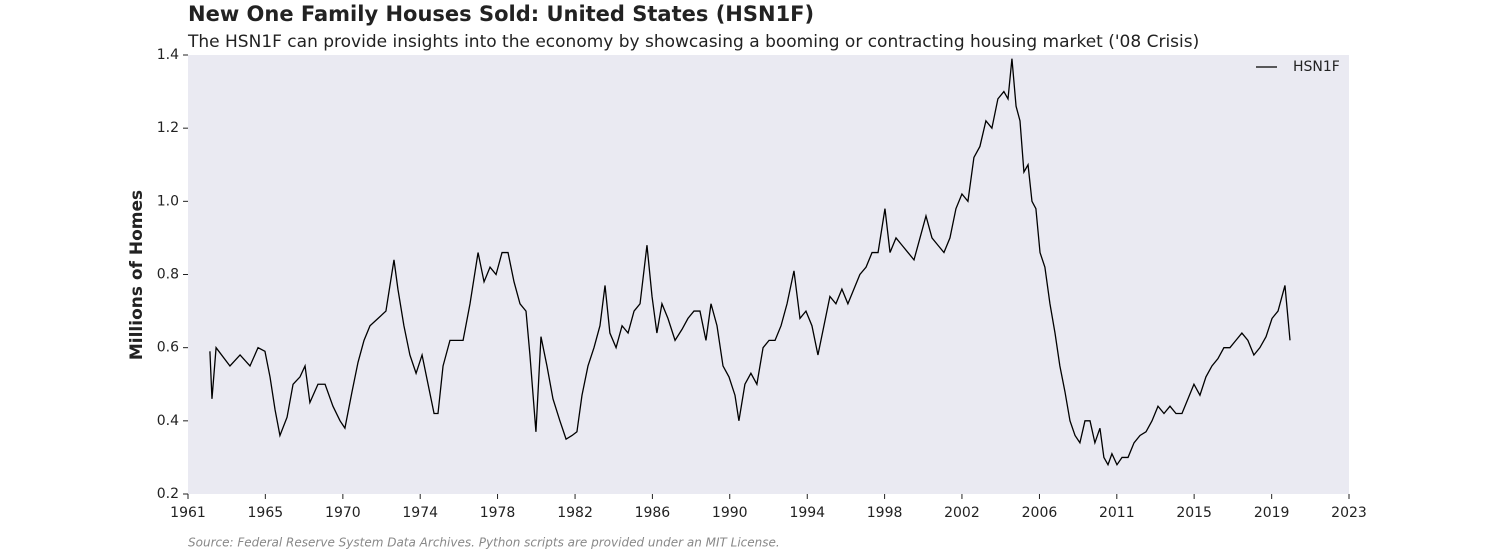 This screenshot has height=550, width=1500. Describe the element at coordinates (1194, 513) in the screenshot. I see `x-tick-label: 2015` at that location.